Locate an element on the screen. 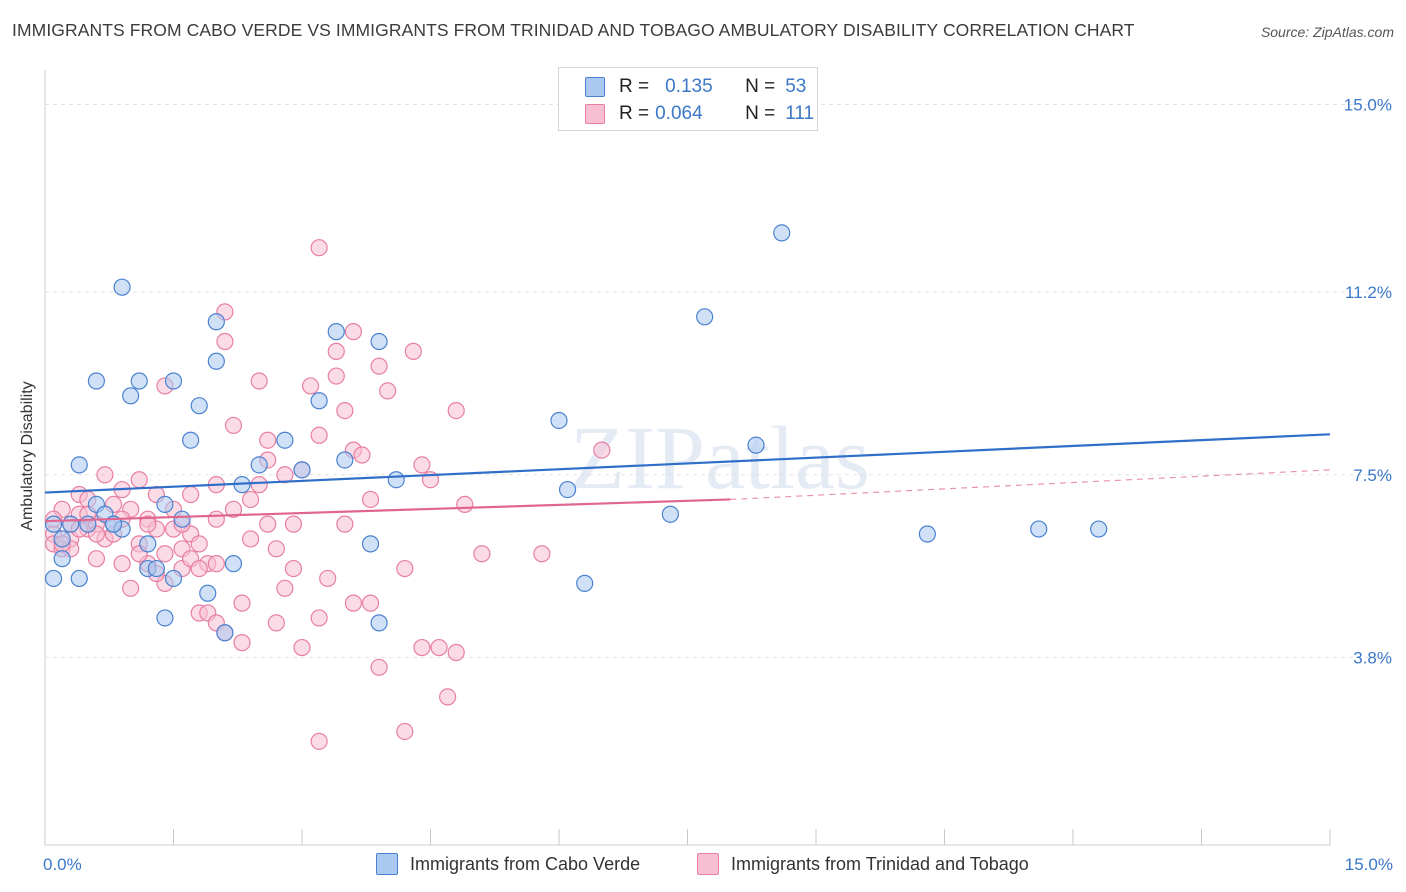 The image size is (1406, 892). legend-n-value: 111 is located at coordinates (800, 113).